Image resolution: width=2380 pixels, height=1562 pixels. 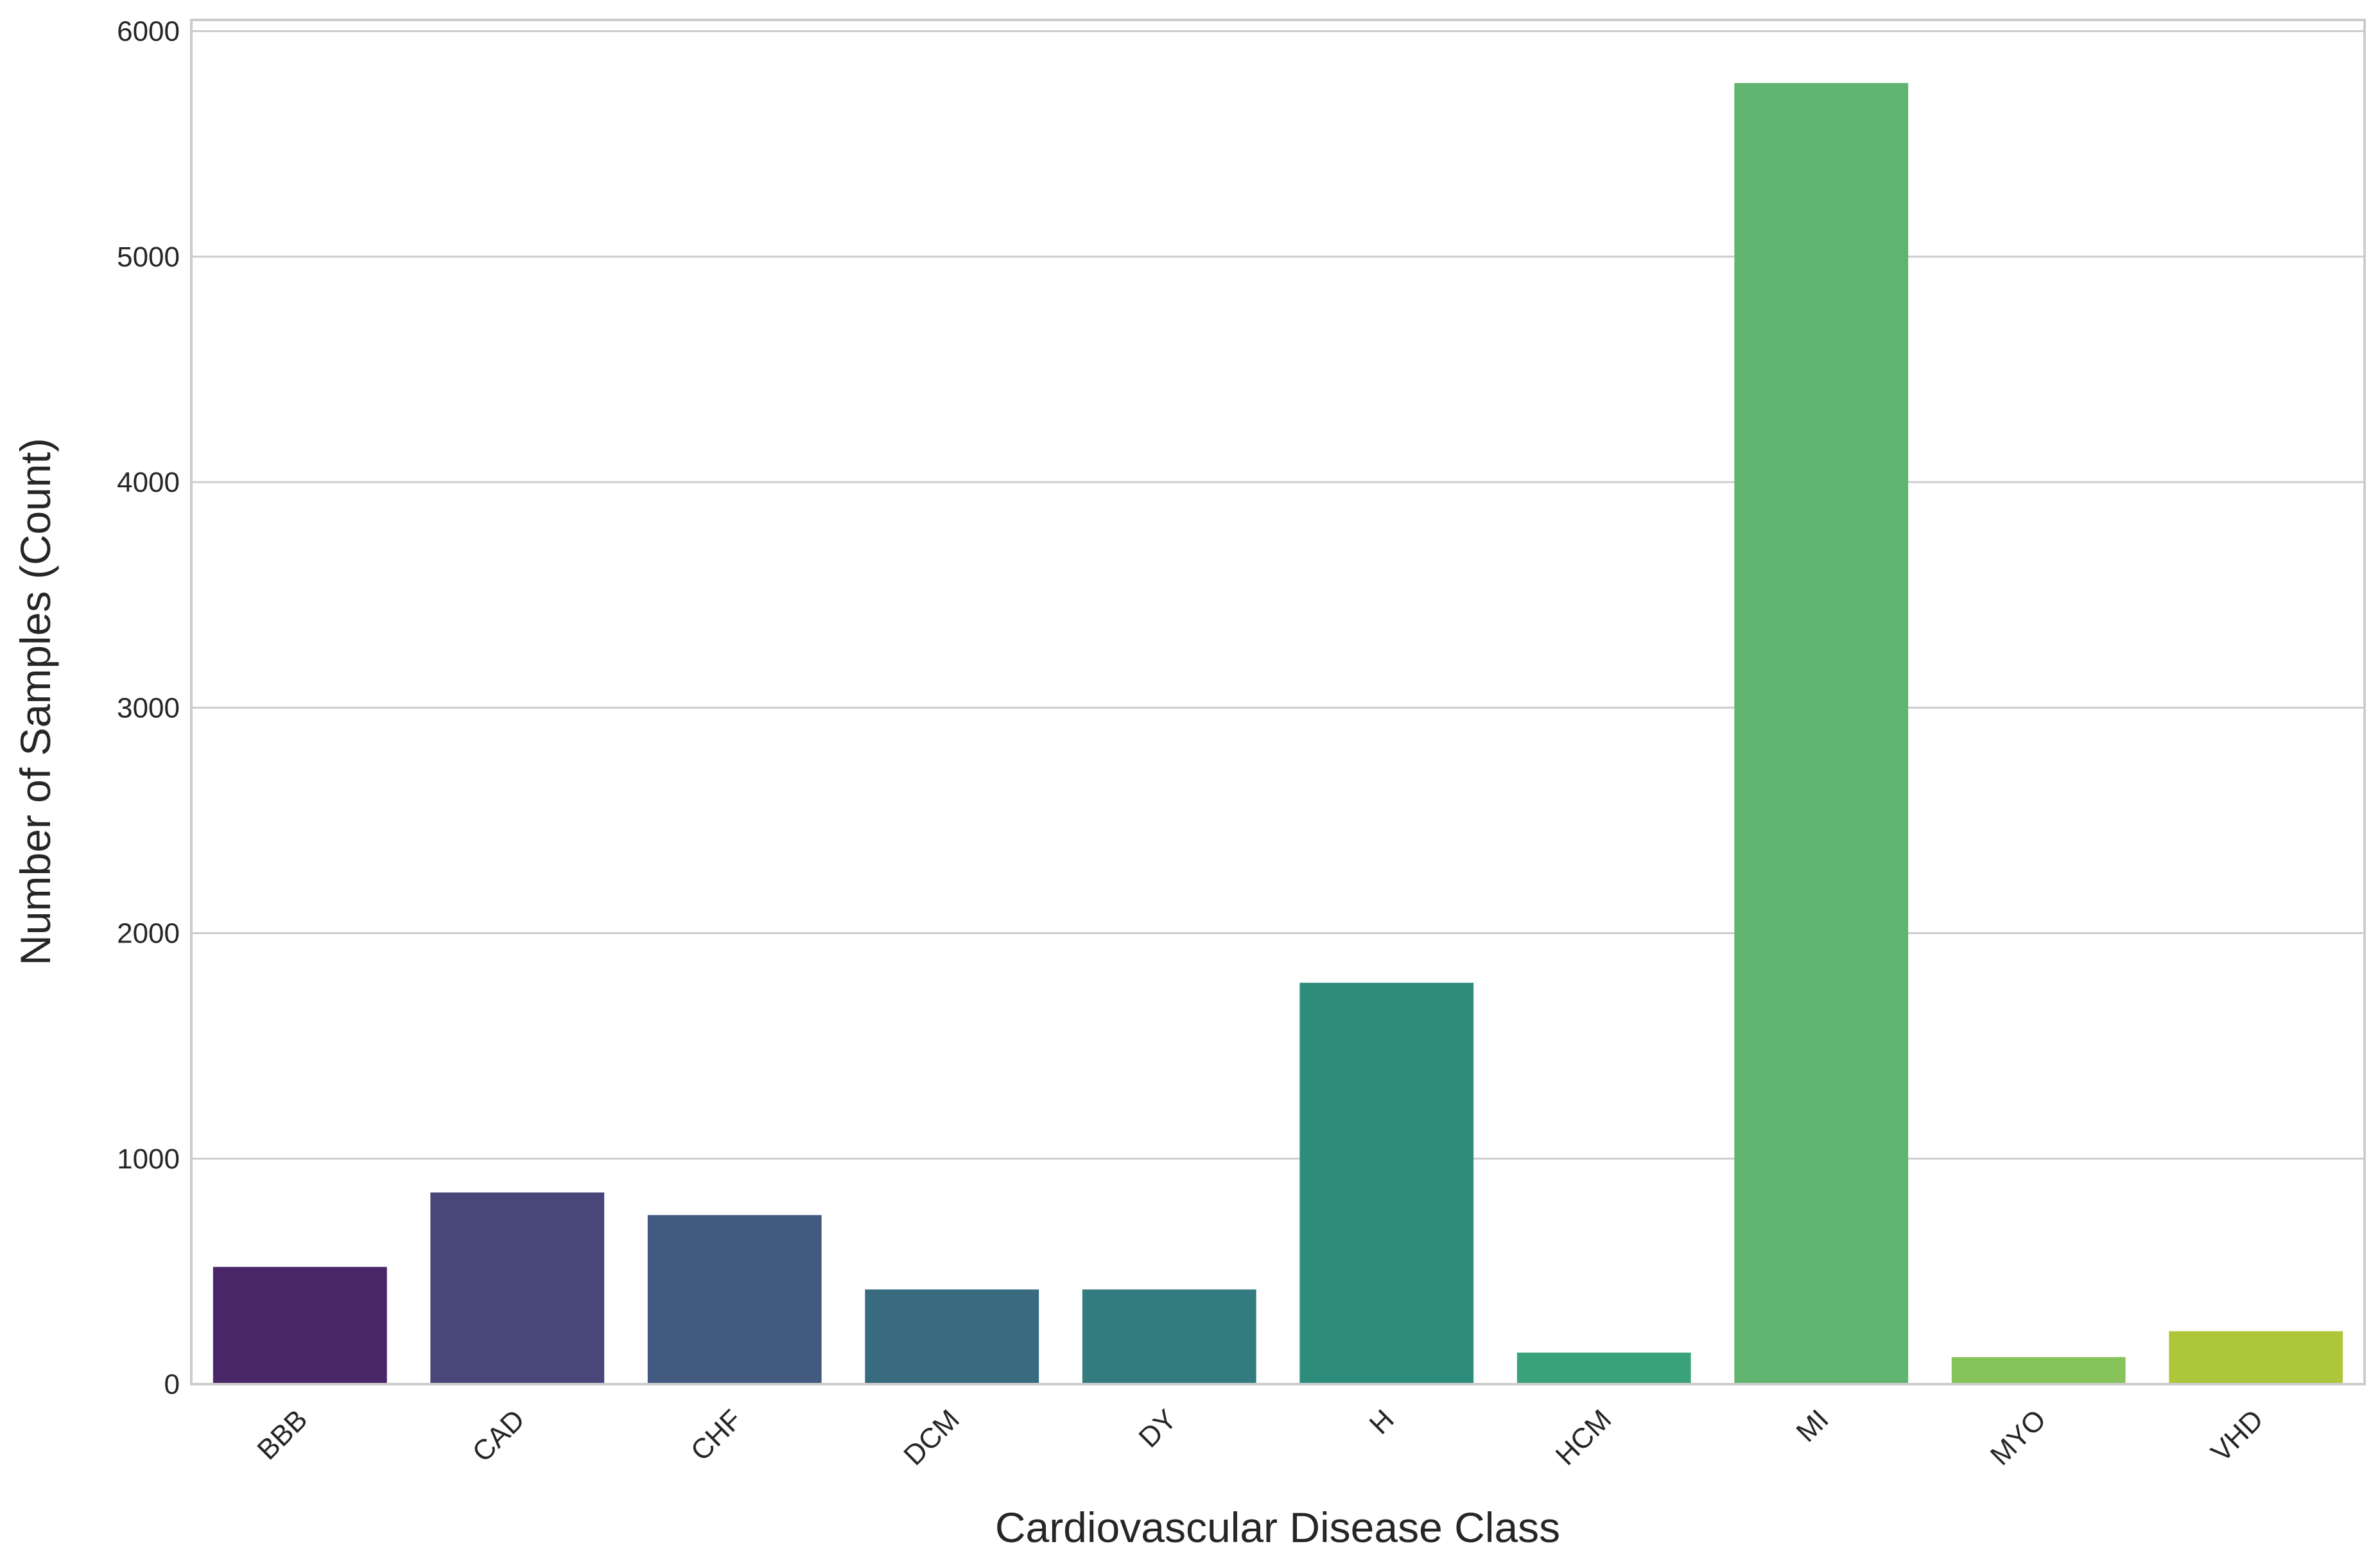 I want to click on y-tick-label: 2000, so click(x=148, y=934).